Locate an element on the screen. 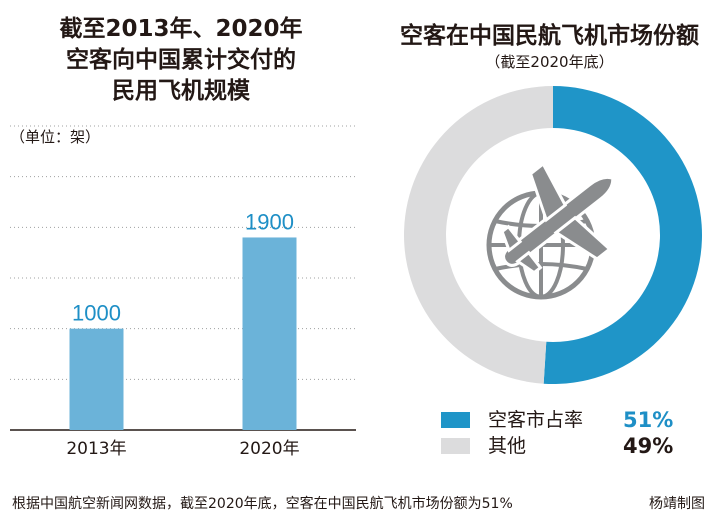 This screenshot has height=530, width=721. legend-item-other: 其他 49% is located at coordinates (561, 446).